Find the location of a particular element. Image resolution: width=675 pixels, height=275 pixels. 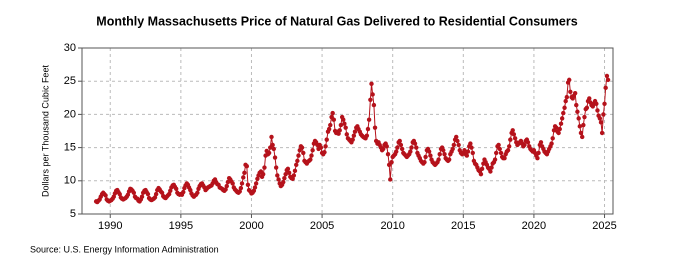

x-tick-label: 2005 is located at coordinates (322, 226).